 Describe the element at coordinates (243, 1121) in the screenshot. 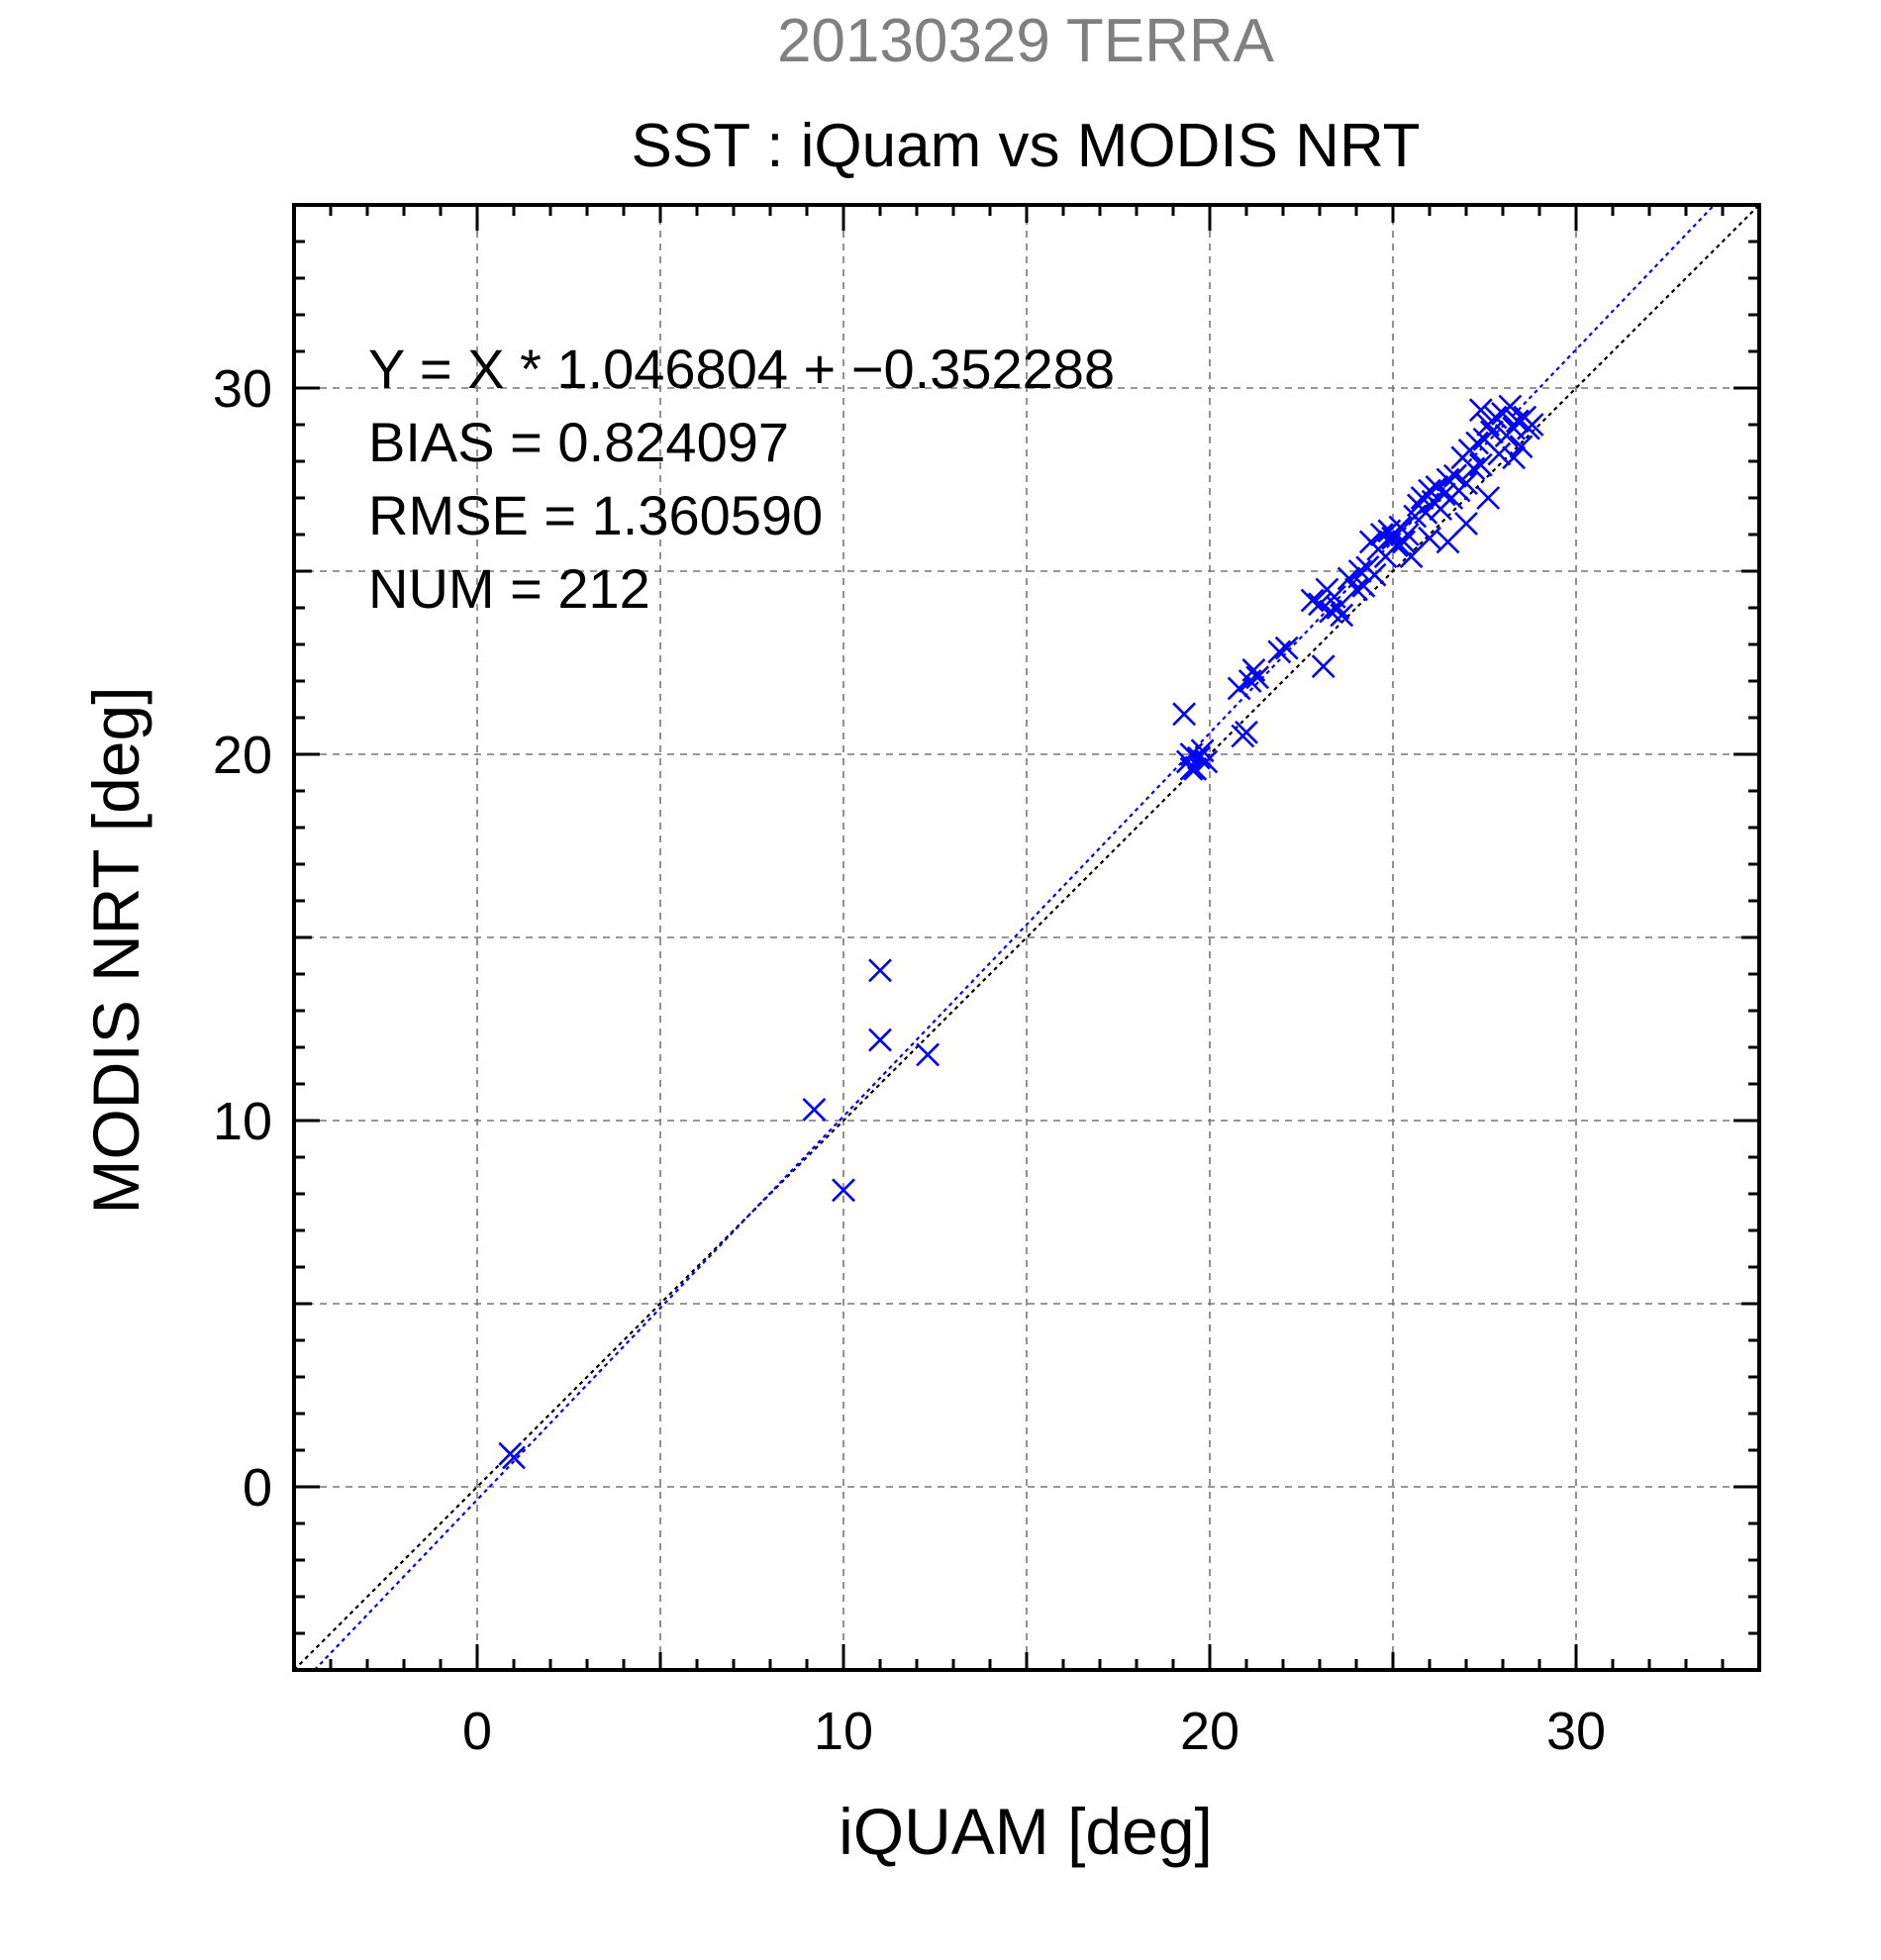

I see `y-tick-label: 10` at that location.